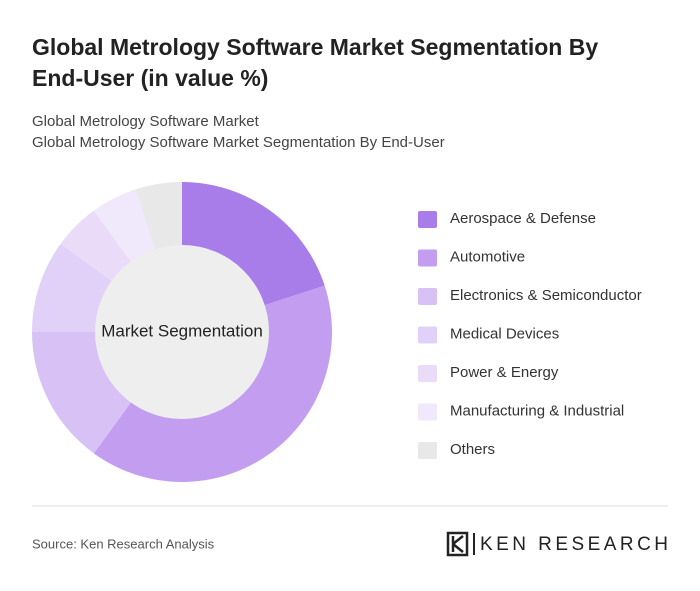 This screenshot has height=591, width=700. Describe the element at coordinates (504, 372) in the screenshot. I see `legend-label: Power & Energy` at that location.